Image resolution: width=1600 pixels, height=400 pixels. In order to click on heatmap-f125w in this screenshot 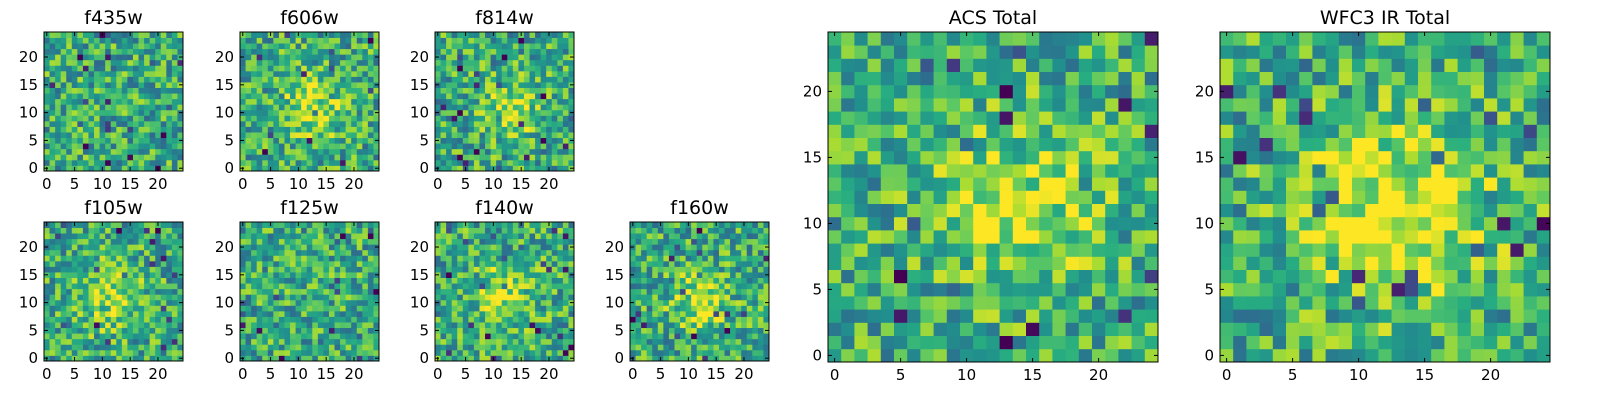, I will do `click(310, 292)`.